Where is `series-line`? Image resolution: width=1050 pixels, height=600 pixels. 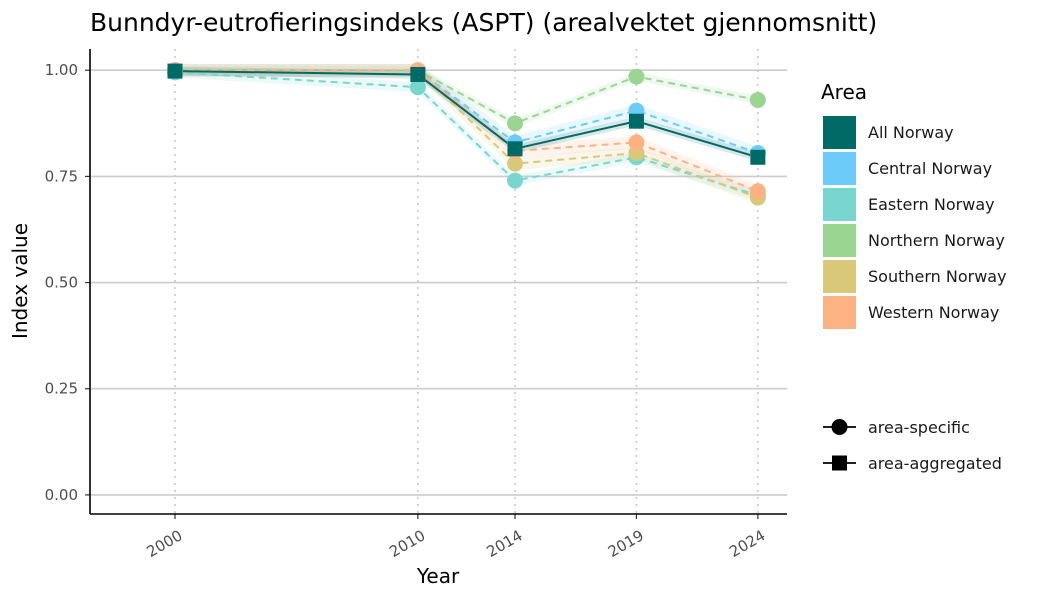 series-line is located at coordinates (467, 131).